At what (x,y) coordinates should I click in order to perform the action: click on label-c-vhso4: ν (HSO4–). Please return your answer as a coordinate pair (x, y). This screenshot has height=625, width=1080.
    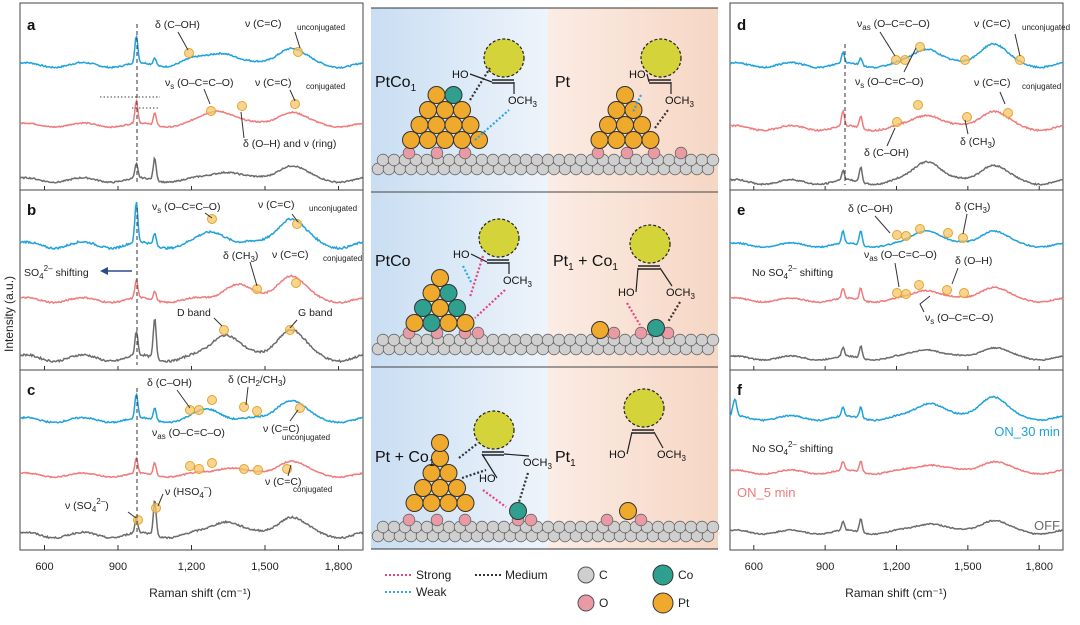
    Looking at the image, I should click on (188, 491).